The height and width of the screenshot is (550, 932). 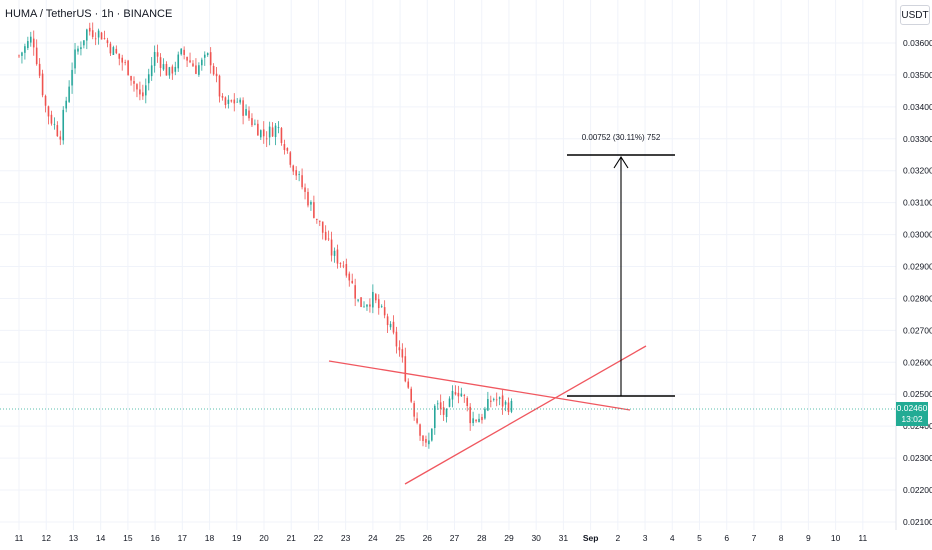 I want to click on time-tick-label: 9, so click(x=808, y=538).